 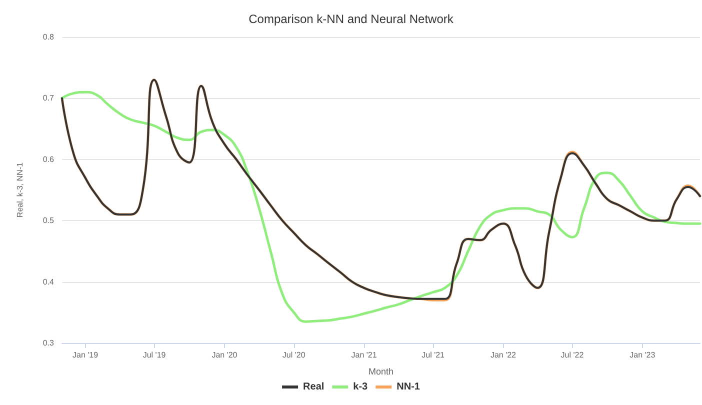 What do you see at coordinates (20, 190) in the screenshot?
I see `y-axis-title: Real, k-3, NN-1` at bounding box center [20, 190].